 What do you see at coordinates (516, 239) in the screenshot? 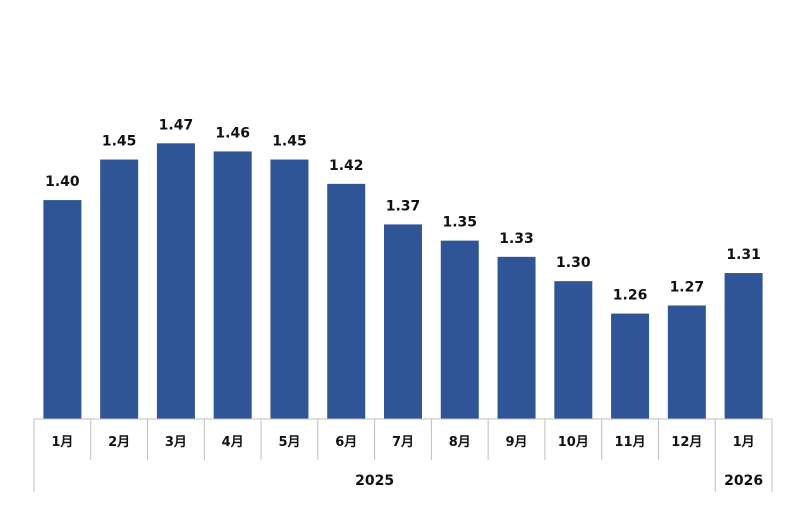
I see `value-label: 1.33` at bounding box center [516, 239].